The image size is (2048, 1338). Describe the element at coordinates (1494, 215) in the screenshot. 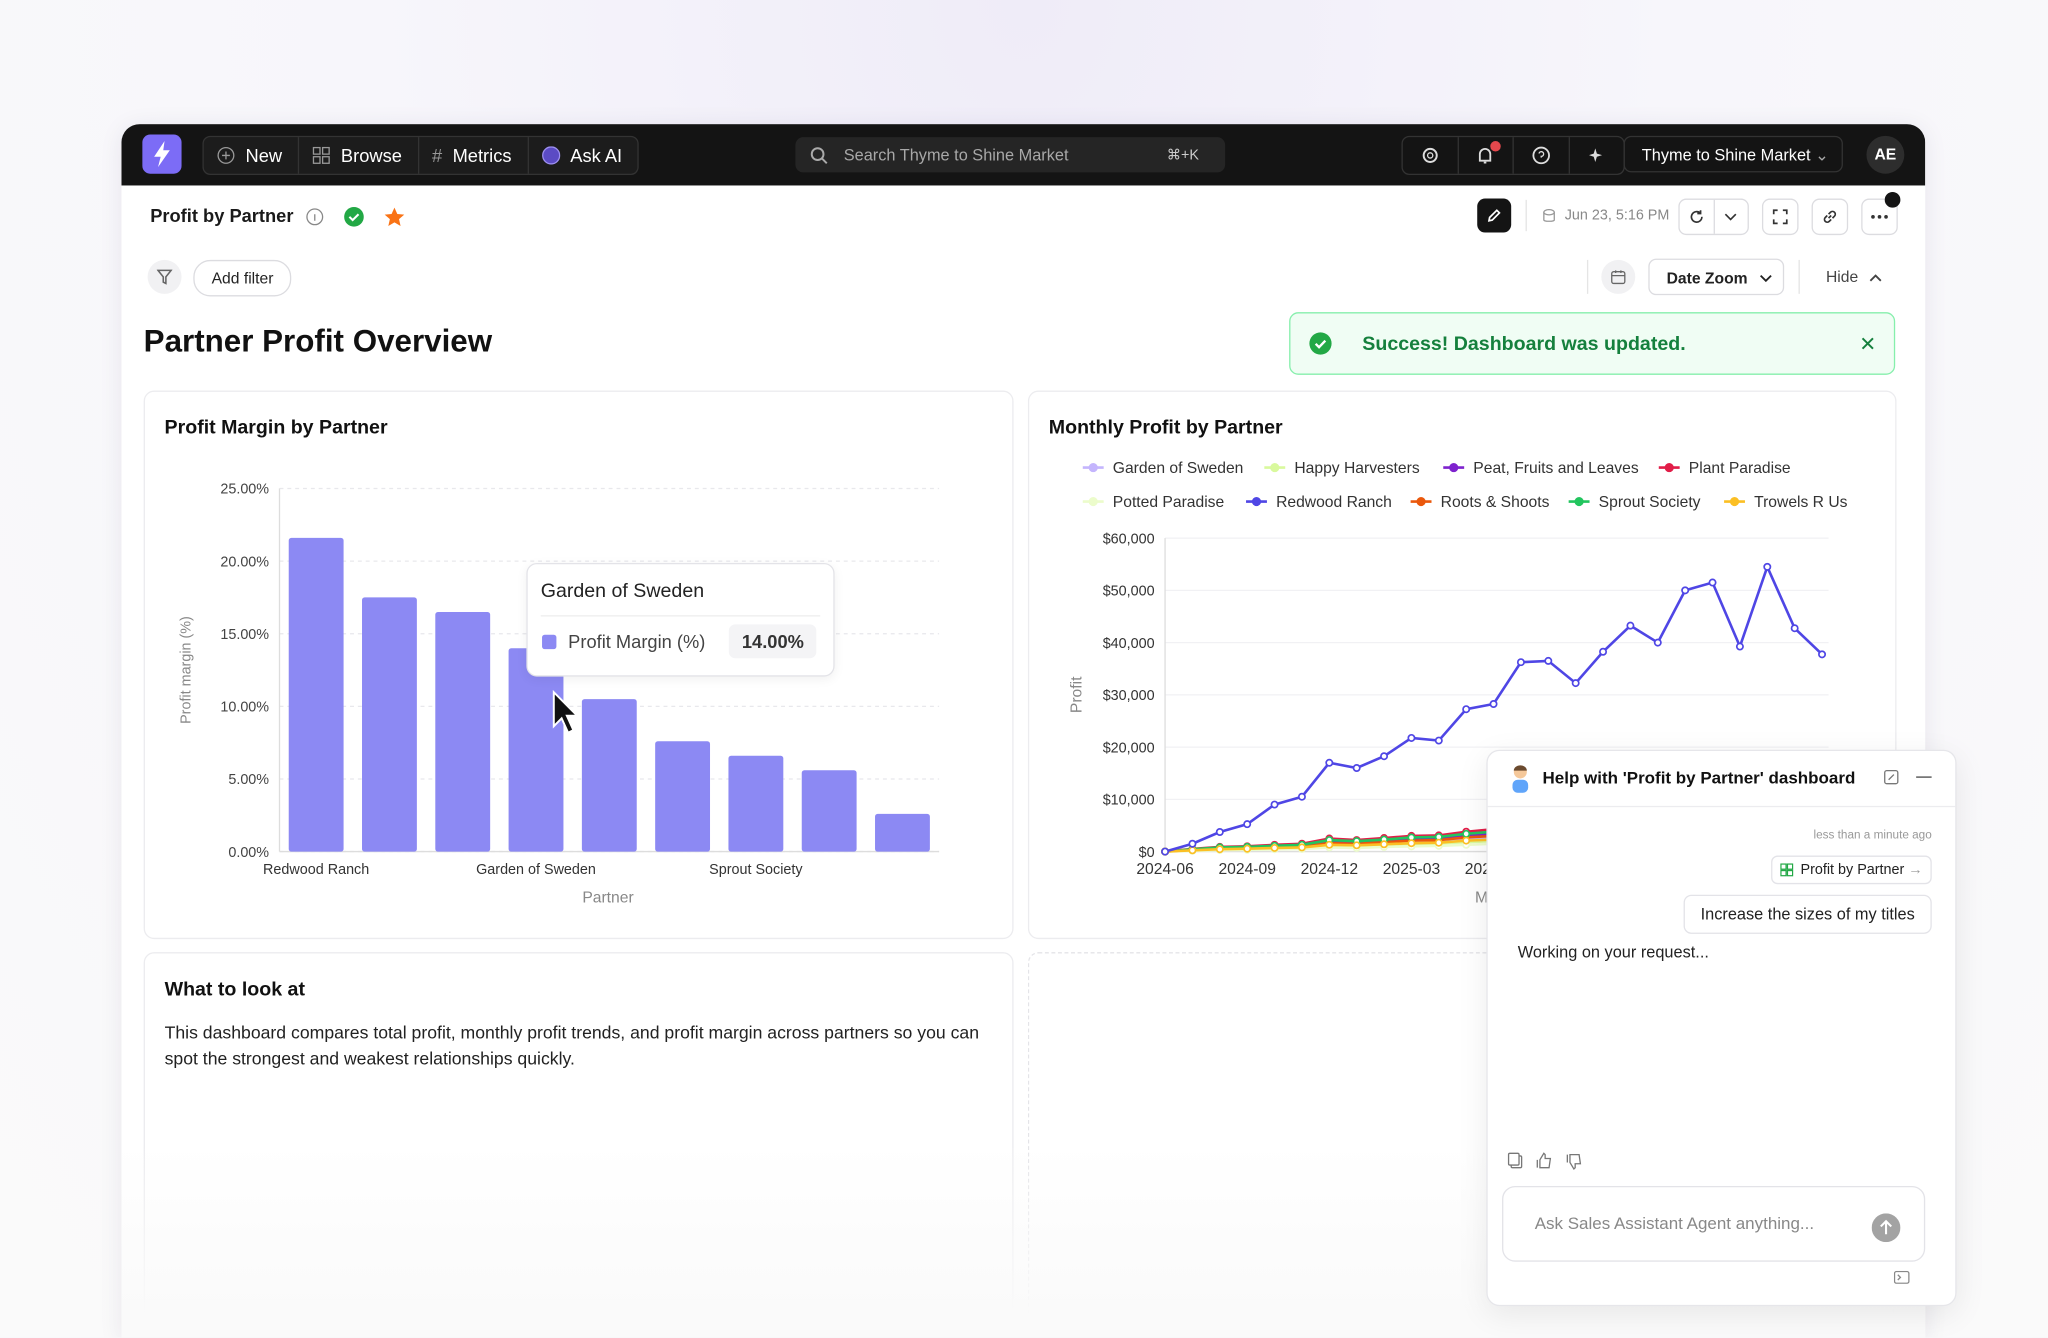

I see `edit-button` at that location.